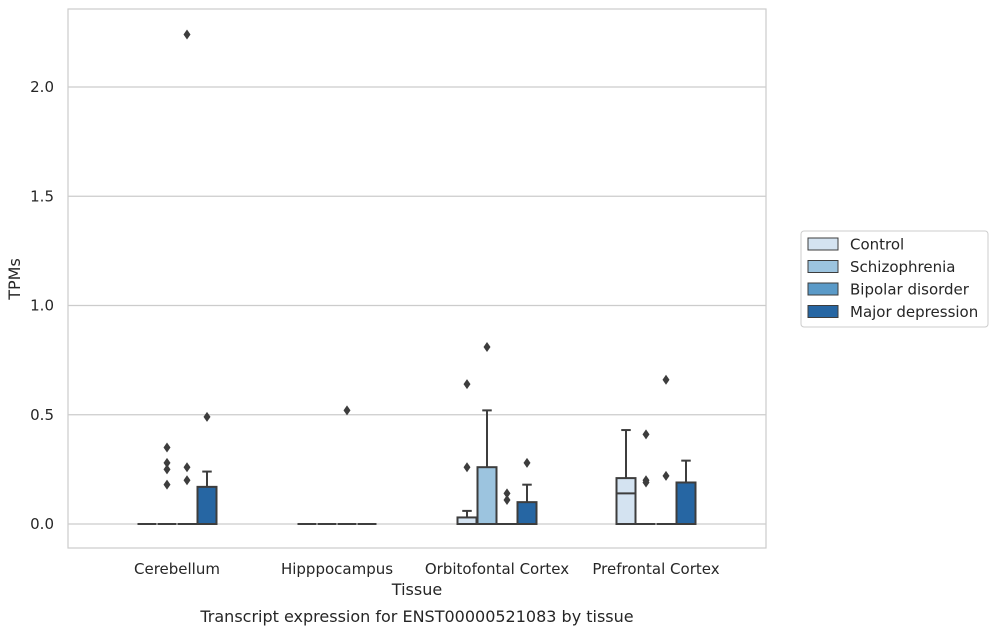  I want to click on y-tick-label: 1.0, so click(42, 306).